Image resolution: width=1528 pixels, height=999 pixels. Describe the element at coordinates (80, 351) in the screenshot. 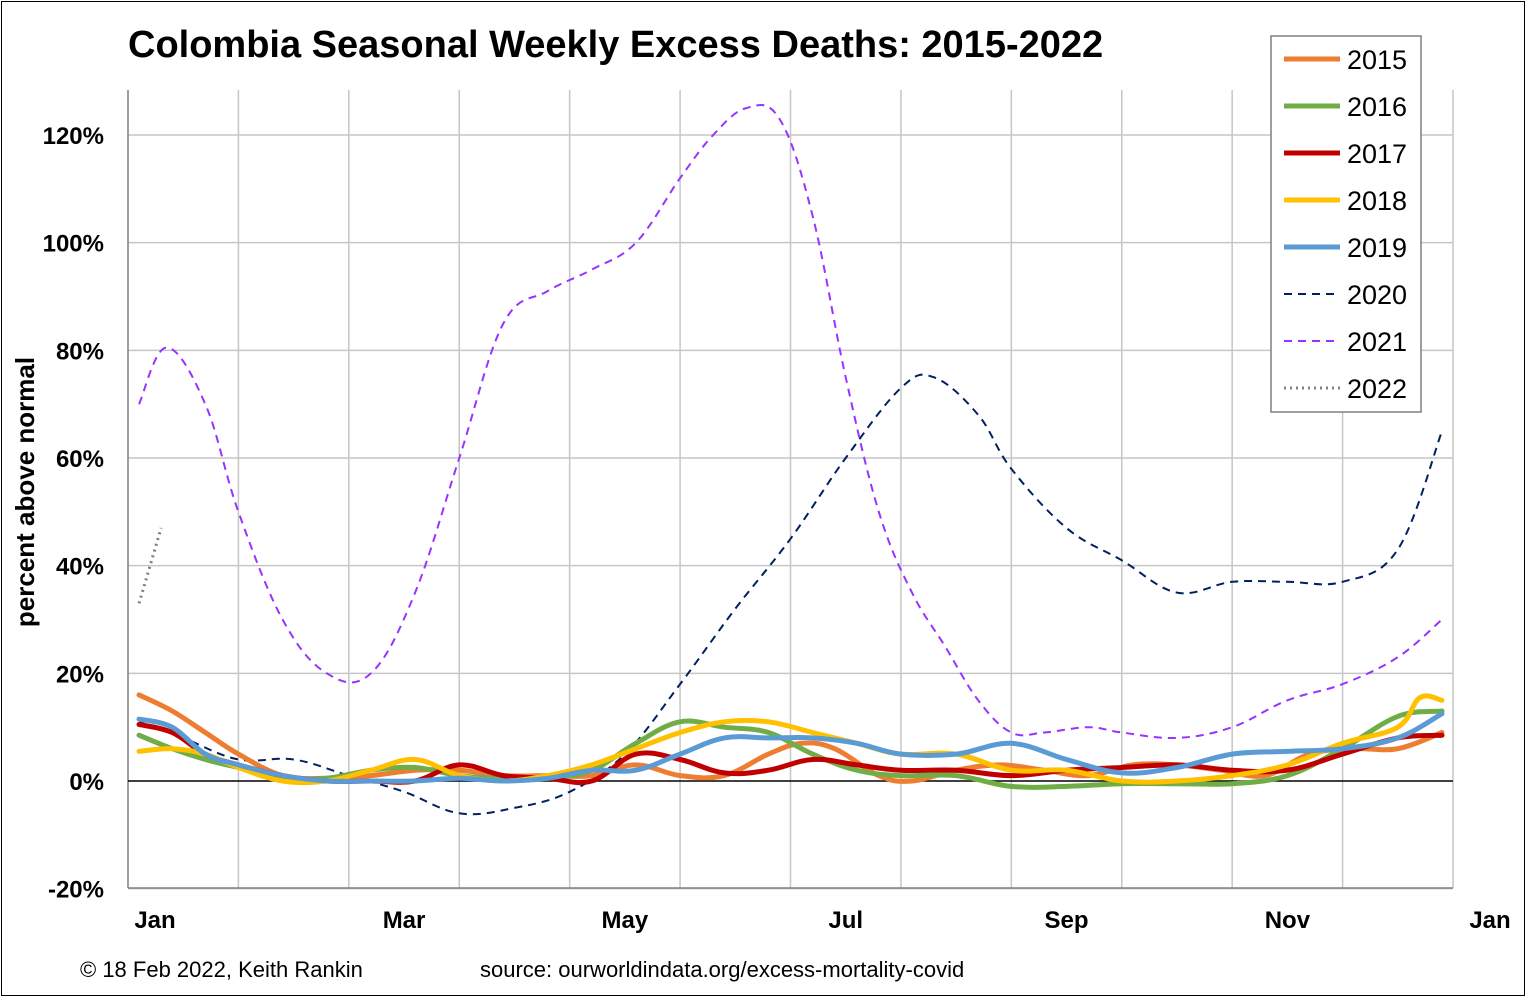

I see `y-tick-label: 80%` at that location.